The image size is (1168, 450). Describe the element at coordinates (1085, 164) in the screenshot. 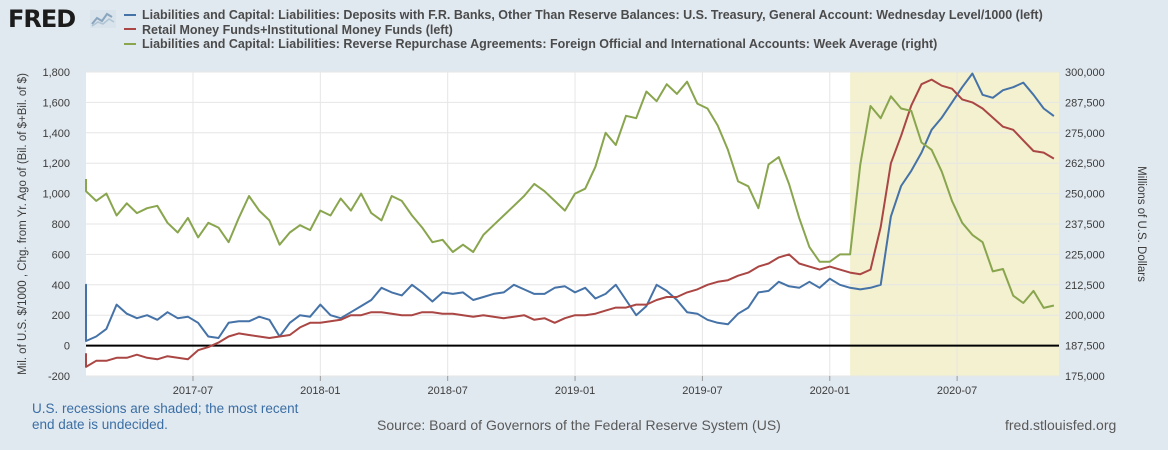

I see `right-tick-label: 262,500` at that location.